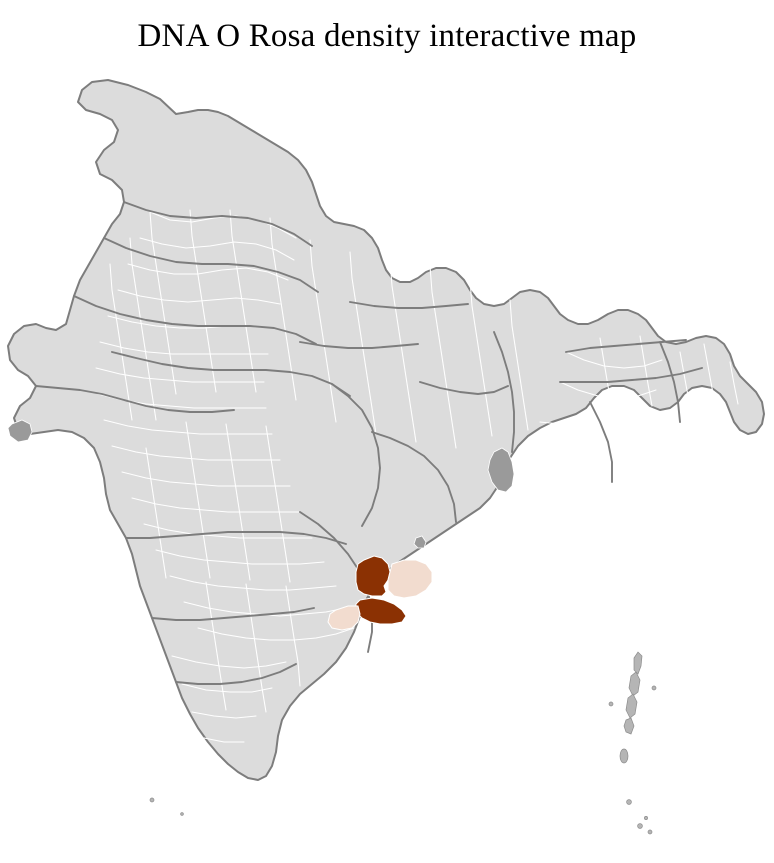  What do you see at coordinates (20, 431) in the screenshot?
I see `kutch-patch` at bounding box center [20, 431].